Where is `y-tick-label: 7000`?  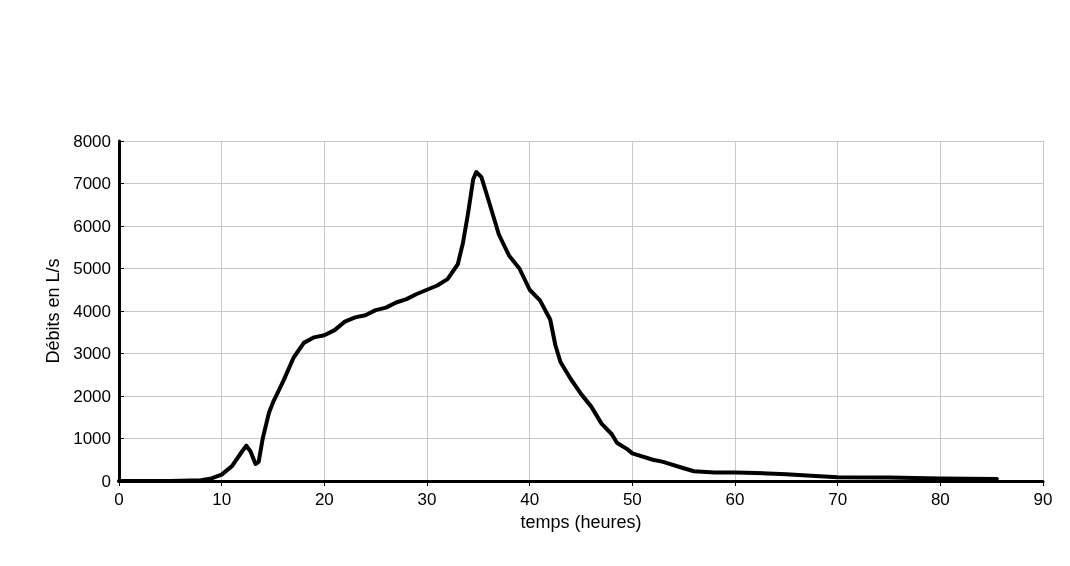 y-tick-label: 7000 is located at coordinates (92, 183).